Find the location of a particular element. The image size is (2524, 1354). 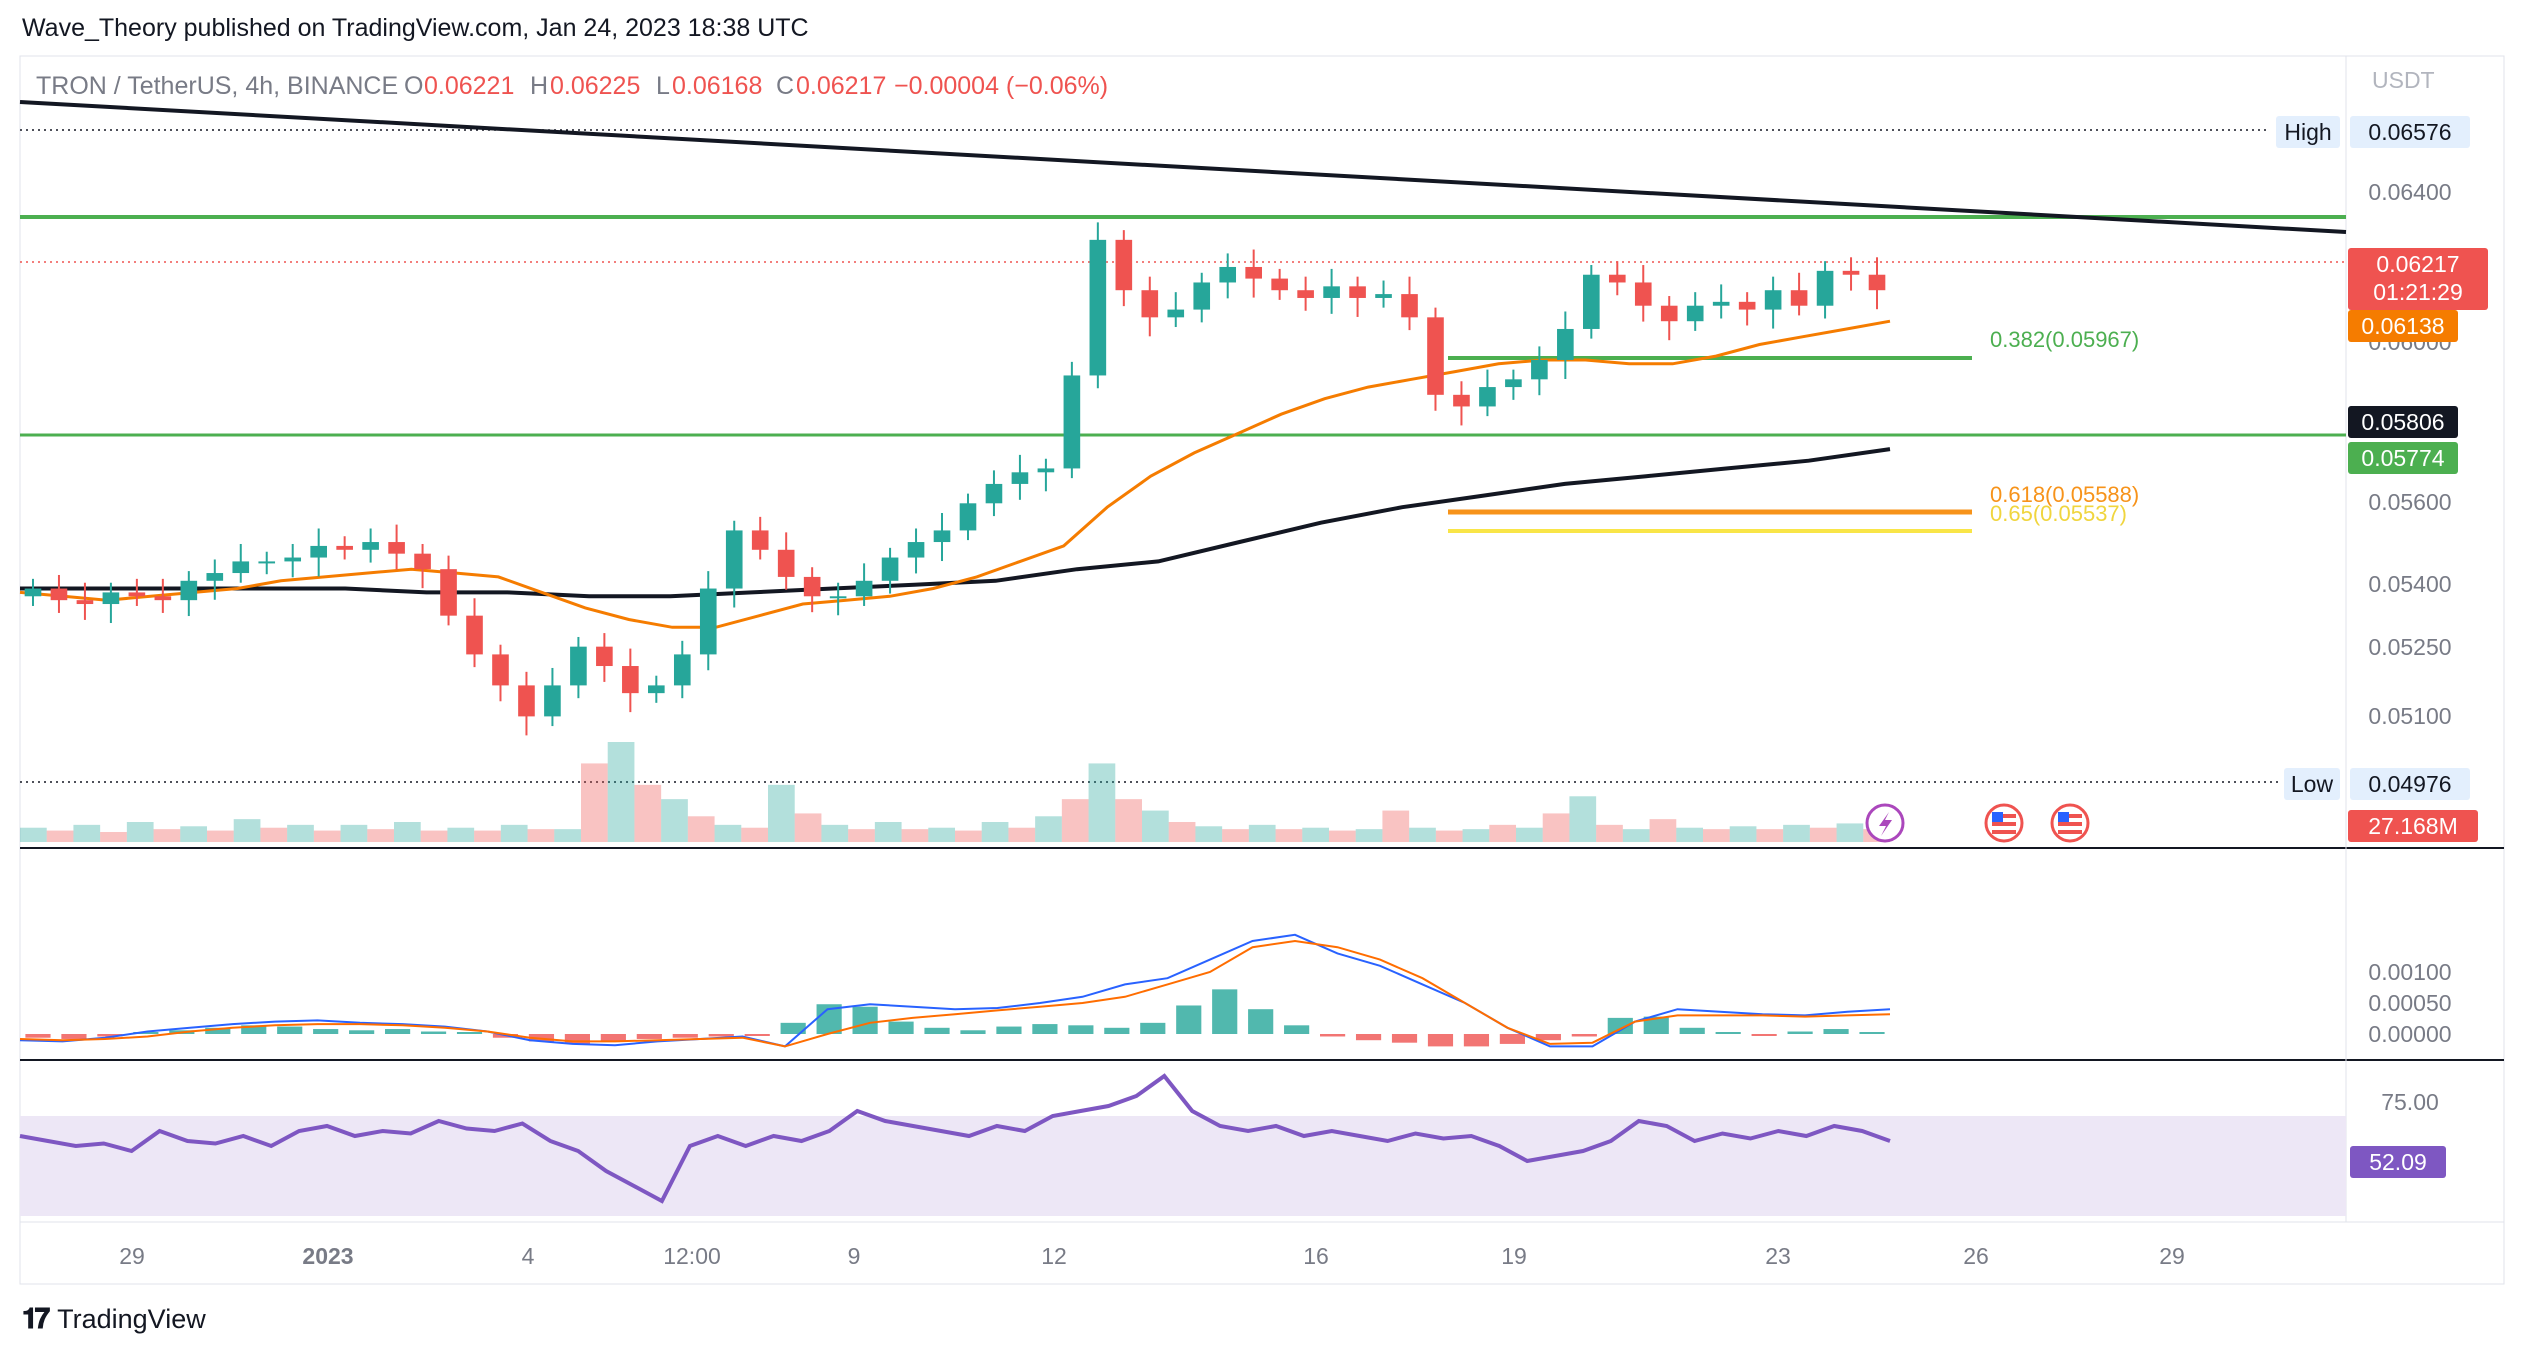

tradingview-logo: 𝟏𝟕 TradingView is located at coordinates (114, 1319).